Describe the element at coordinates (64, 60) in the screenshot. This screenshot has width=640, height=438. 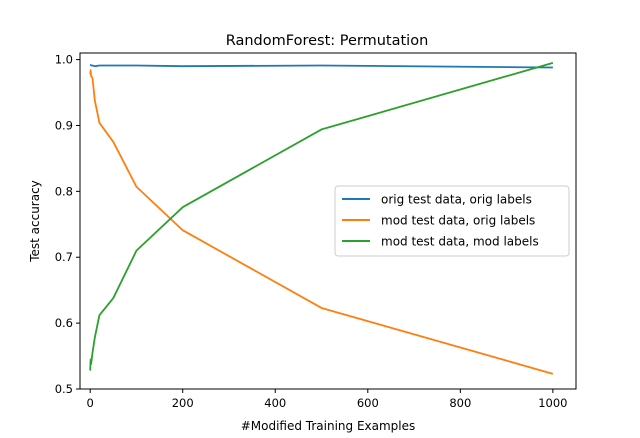
I see `y-tick-label: 1.0` at that location.